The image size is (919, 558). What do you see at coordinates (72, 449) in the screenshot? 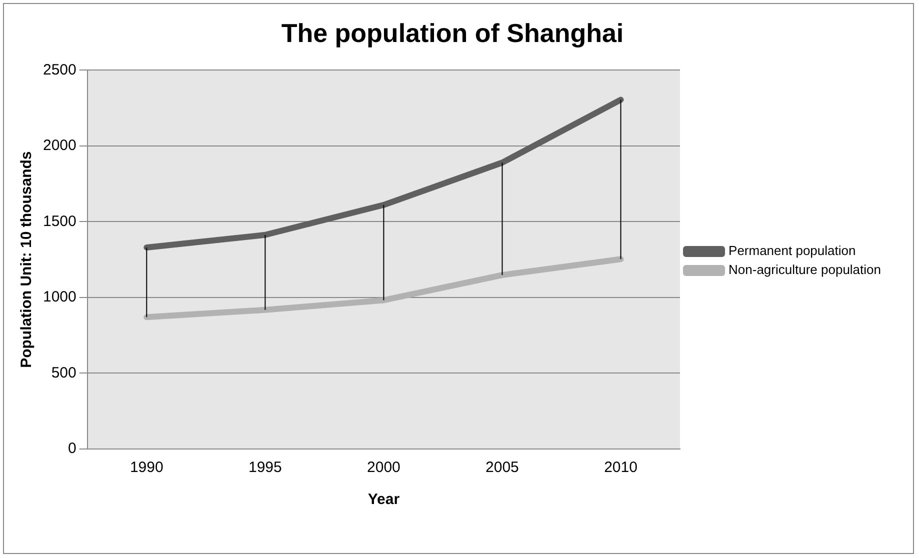
I see `y-tick-label: 0` at bounding box center [72, 449].